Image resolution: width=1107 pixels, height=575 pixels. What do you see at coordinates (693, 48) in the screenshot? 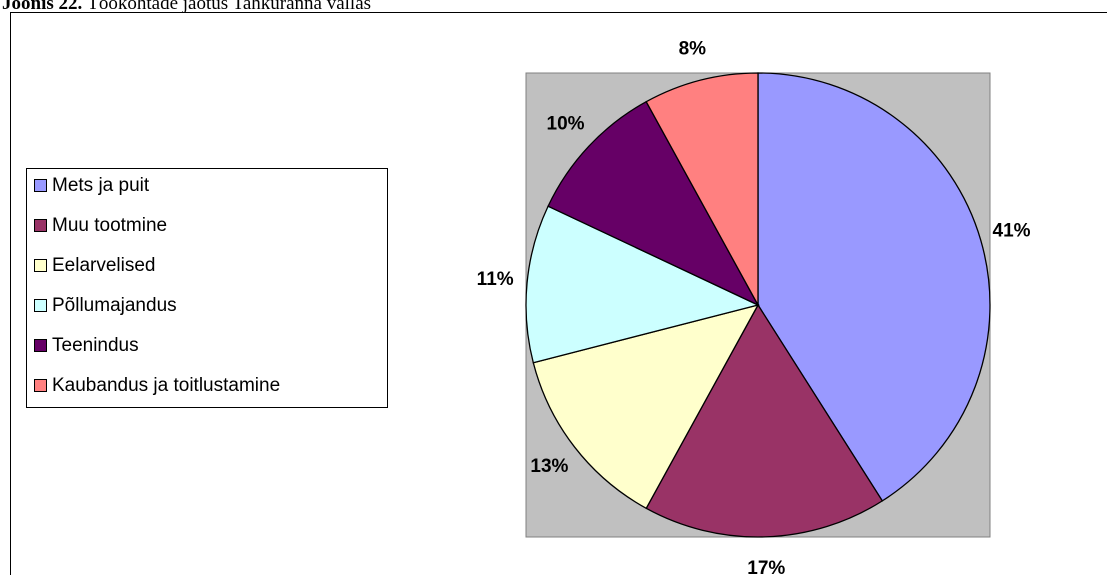
I see `data-label: 8%` at bounding box center [693, 48].